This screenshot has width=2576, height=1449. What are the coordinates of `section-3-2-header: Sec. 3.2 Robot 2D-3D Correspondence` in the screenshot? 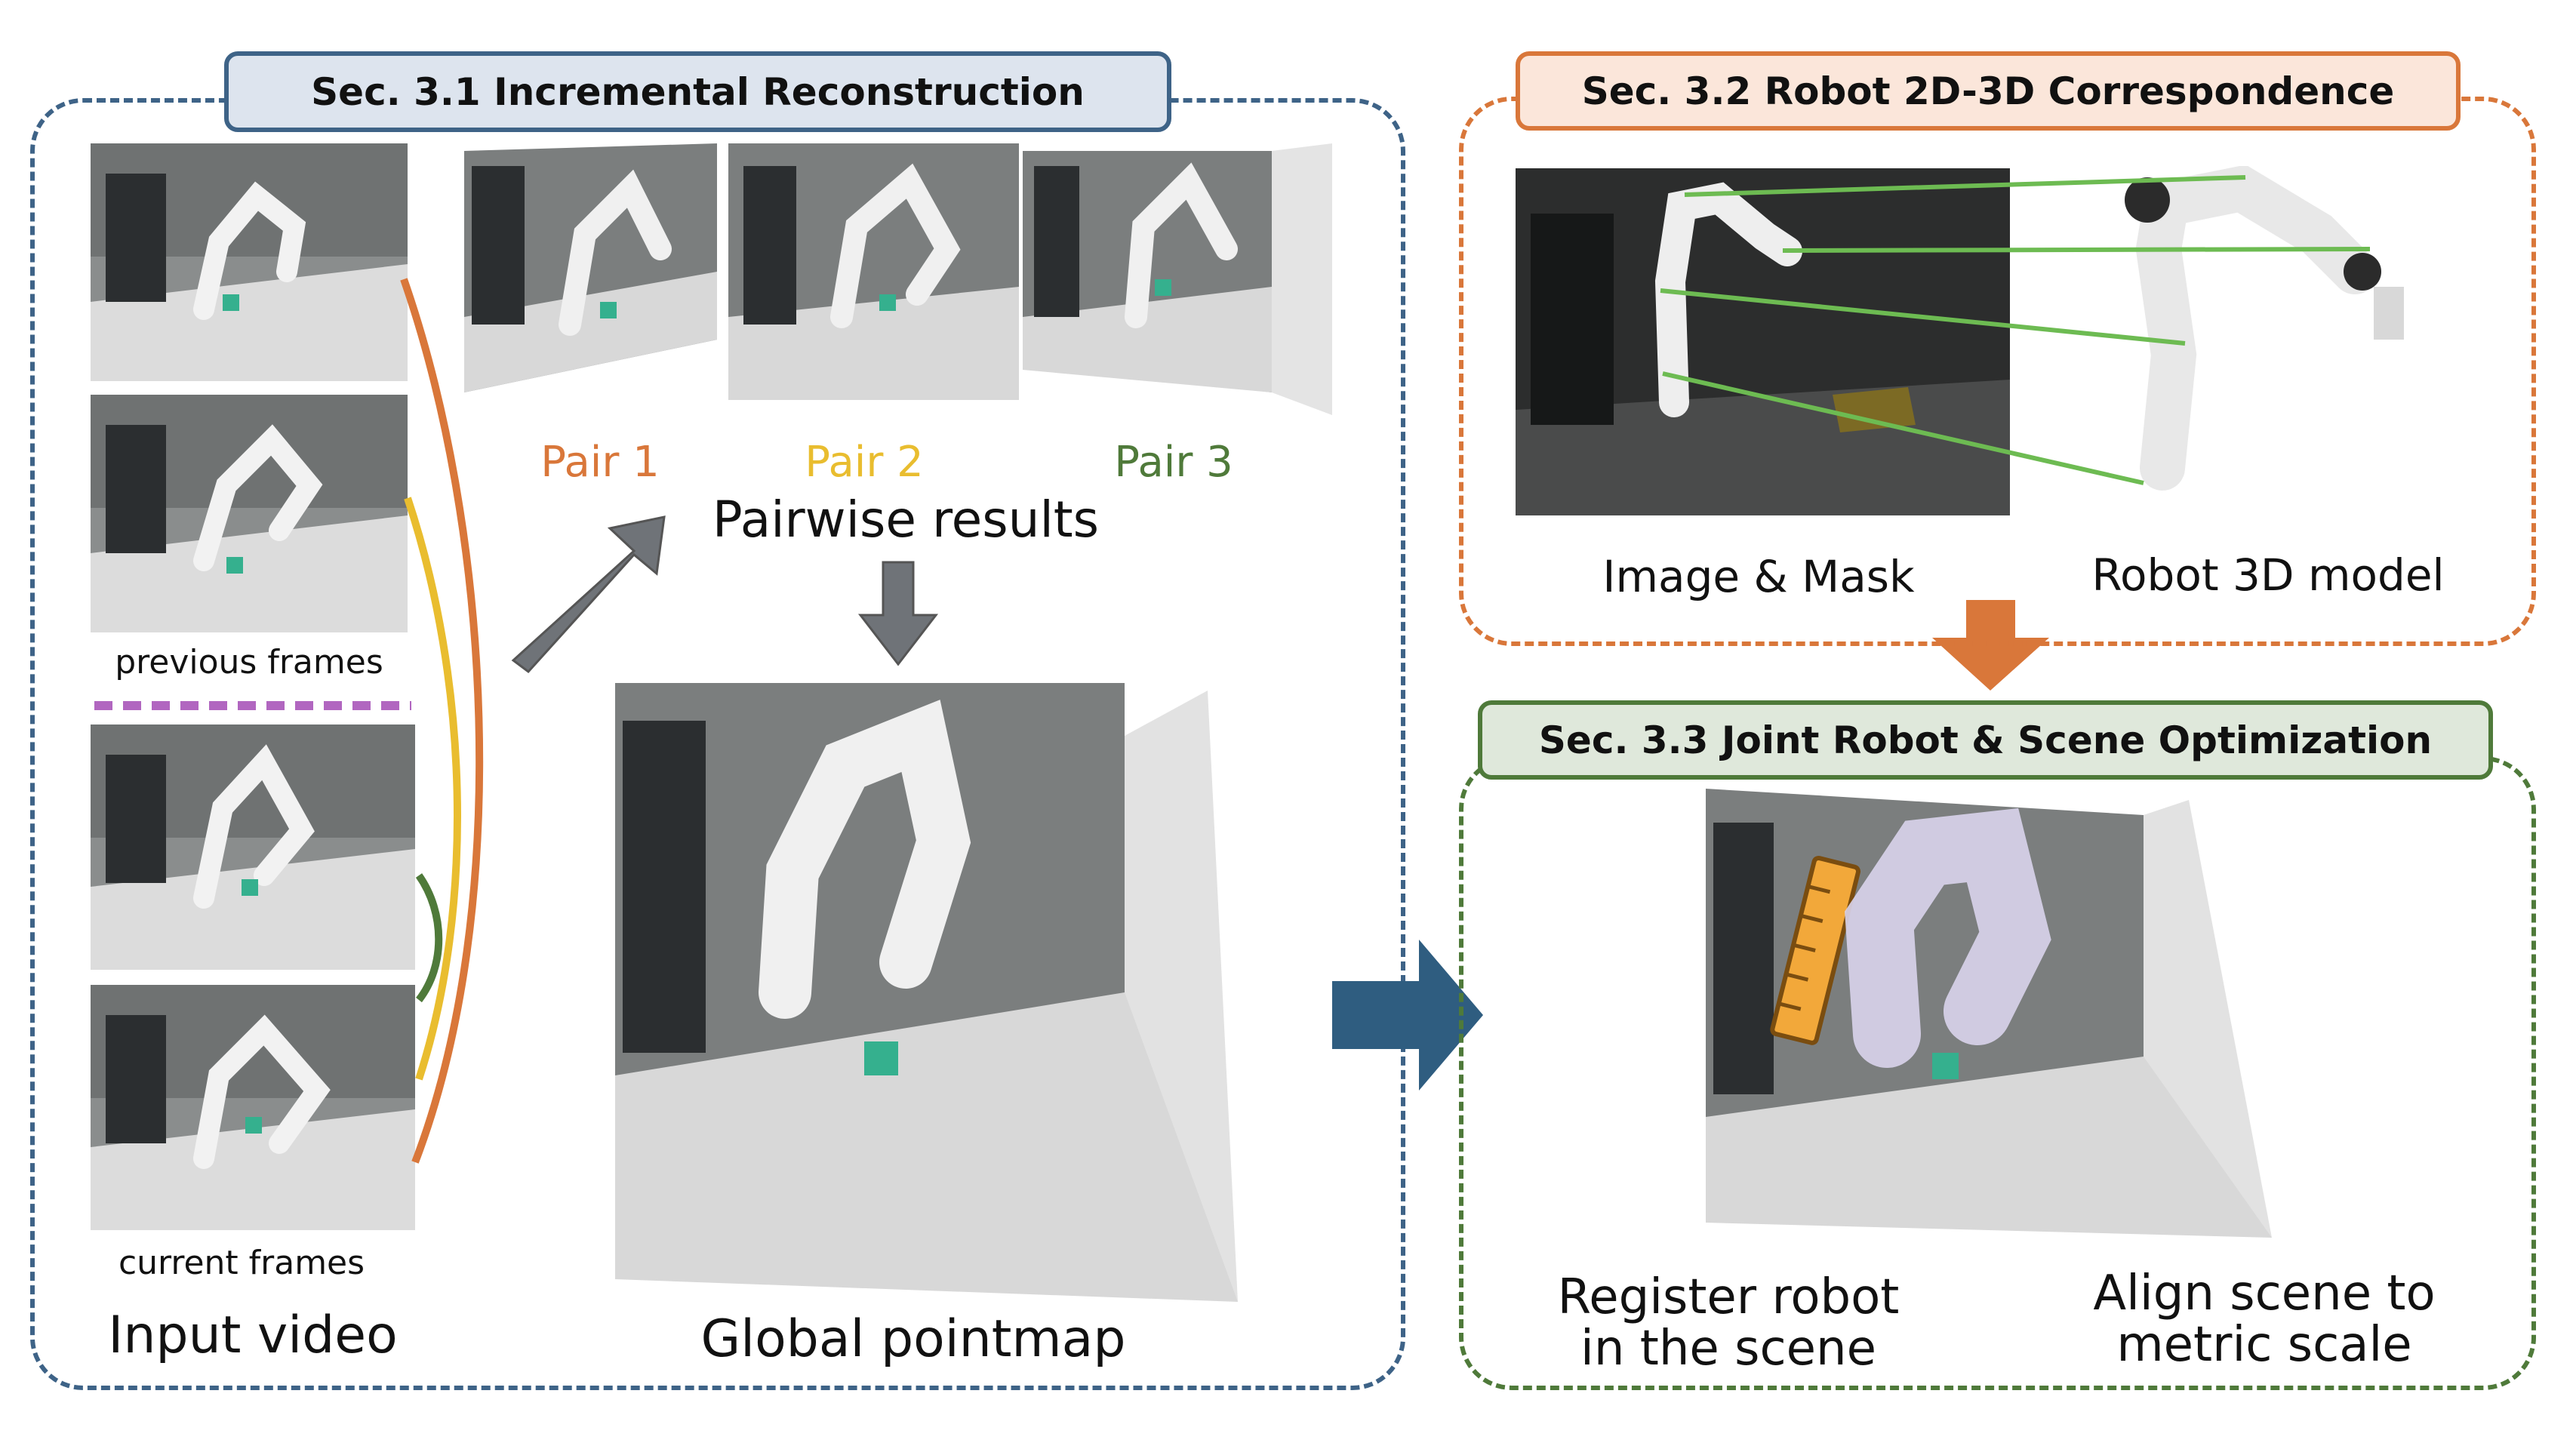 It's located at (1988, 91).